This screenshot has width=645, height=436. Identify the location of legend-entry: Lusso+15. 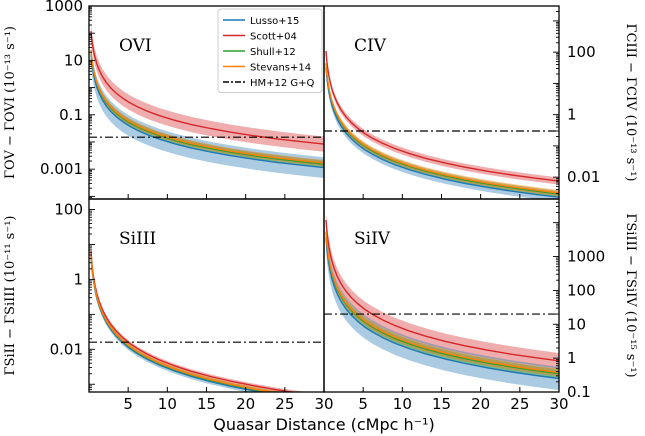
(261, 21).